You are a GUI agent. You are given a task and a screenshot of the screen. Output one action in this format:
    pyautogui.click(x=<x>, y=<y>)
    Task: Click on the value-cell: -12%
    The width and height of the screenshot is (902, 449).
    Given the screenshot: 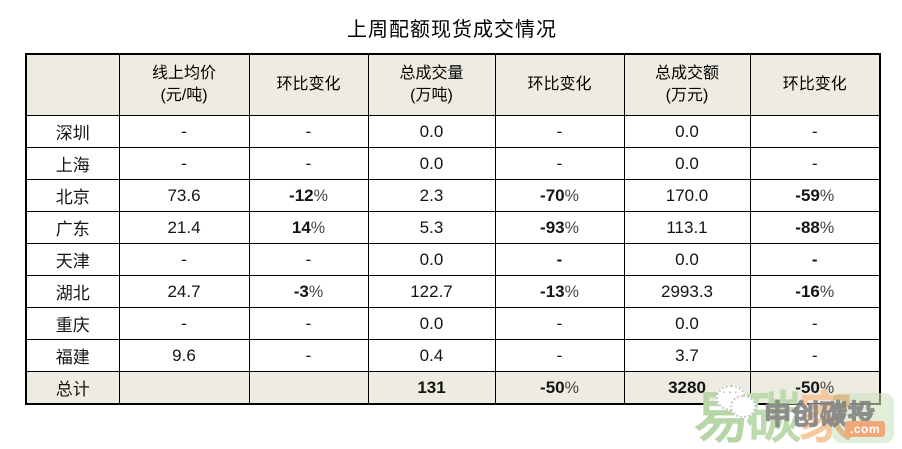 What is the action you would take?
    pyautogui.click(x=308, y=195)
    